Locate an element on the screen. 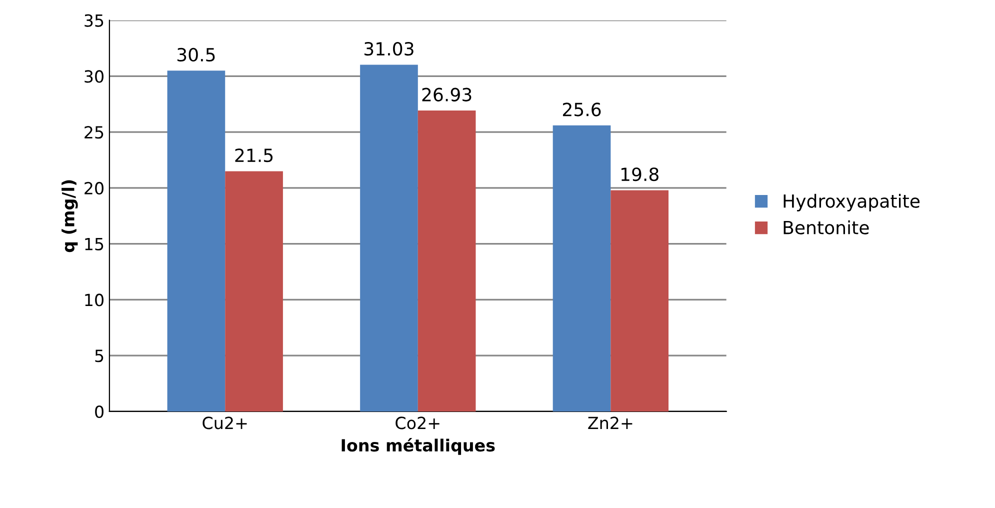 The width and height of the screenshot is (995, 508). data-label: 21.5 is located at coordinates (254, 155).